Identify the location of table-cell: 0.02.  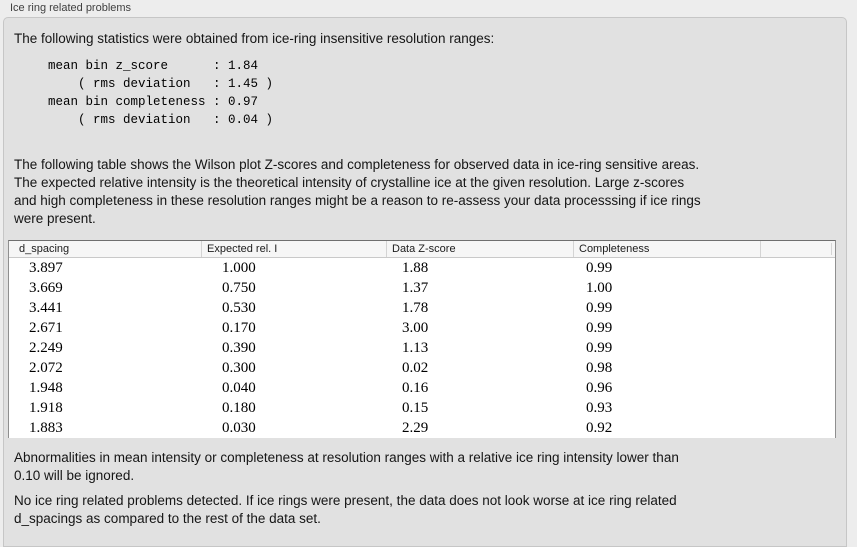
(415, 368).